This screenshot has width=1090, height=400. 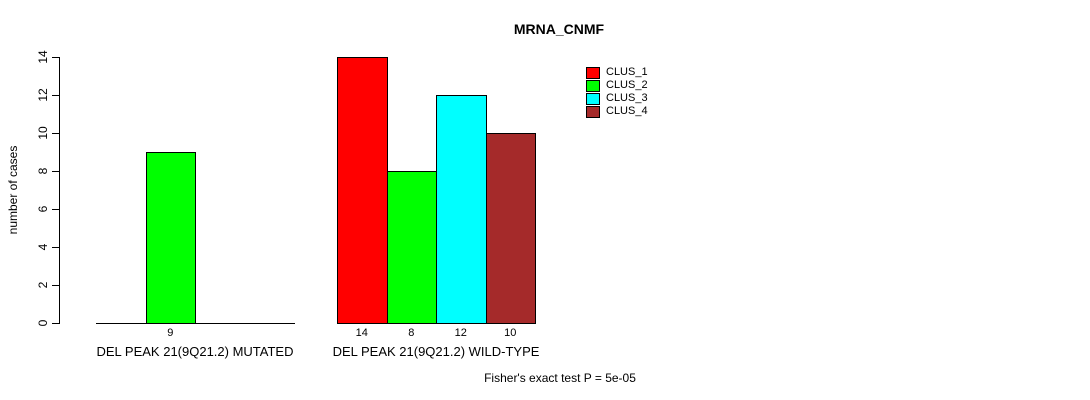 What do you see at coordinates (627, 85) in the screenshot?
I see `legend-label: CLUS_2` at bounding box center [627, 85].